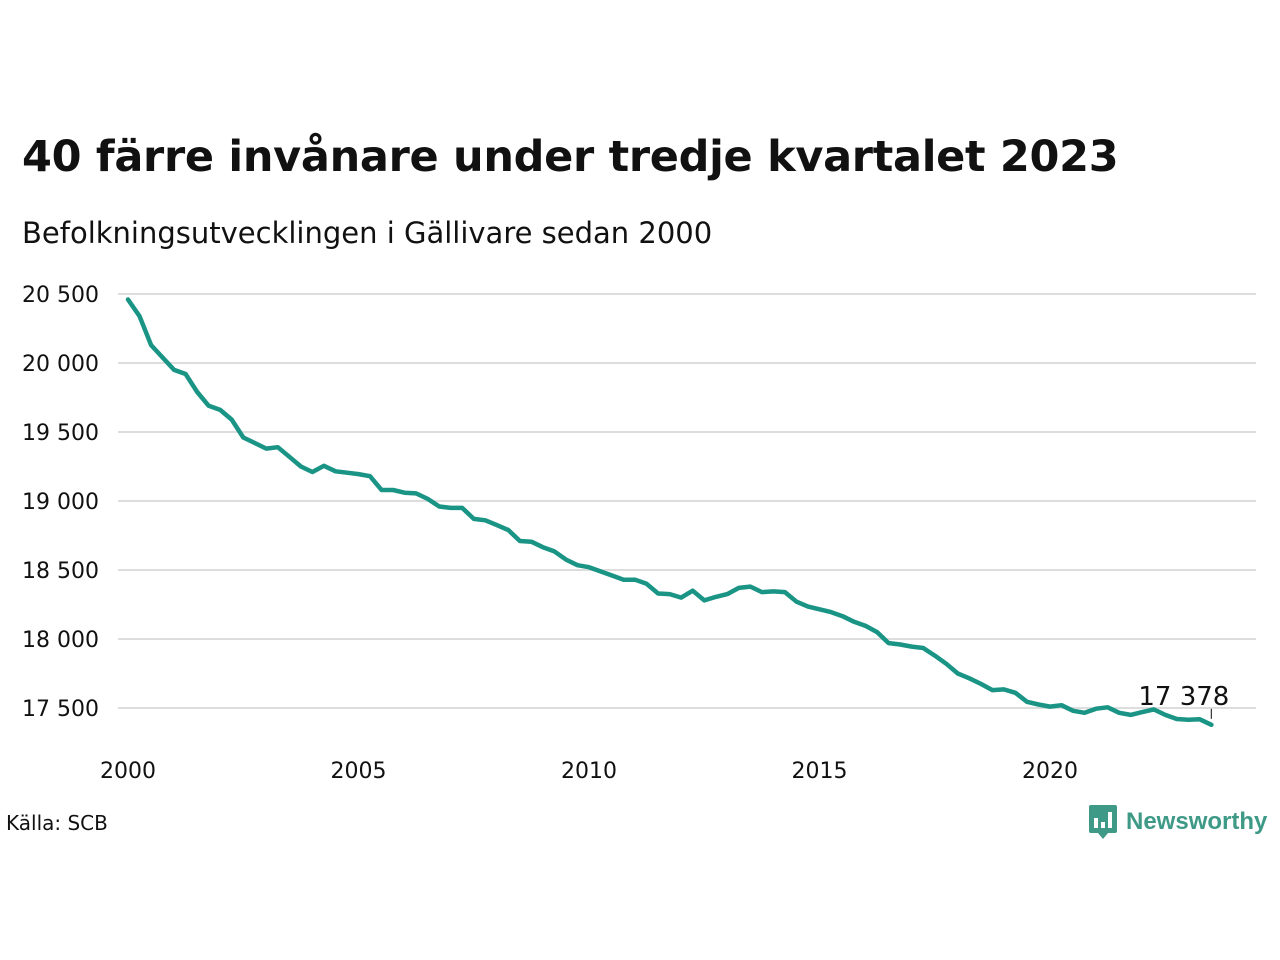 The height and width of the screenshot is (960, 1280). I want to click on x-tick-label: 2015, so click(820, 771).